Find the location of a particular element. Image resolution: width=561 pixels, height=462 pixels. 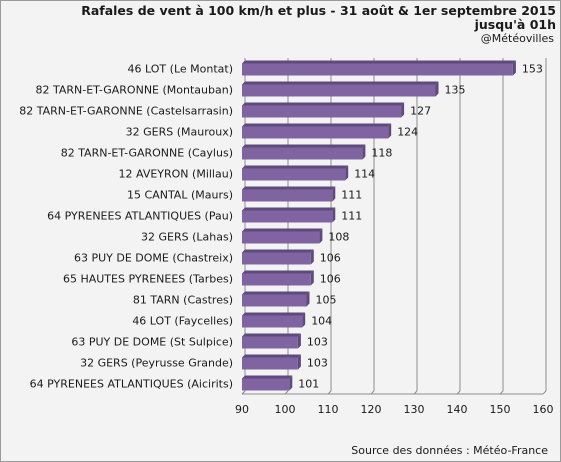

category-label: 64 PYRENEES ATLANTIQUES (Pau) is located at coordinates (140, 216).